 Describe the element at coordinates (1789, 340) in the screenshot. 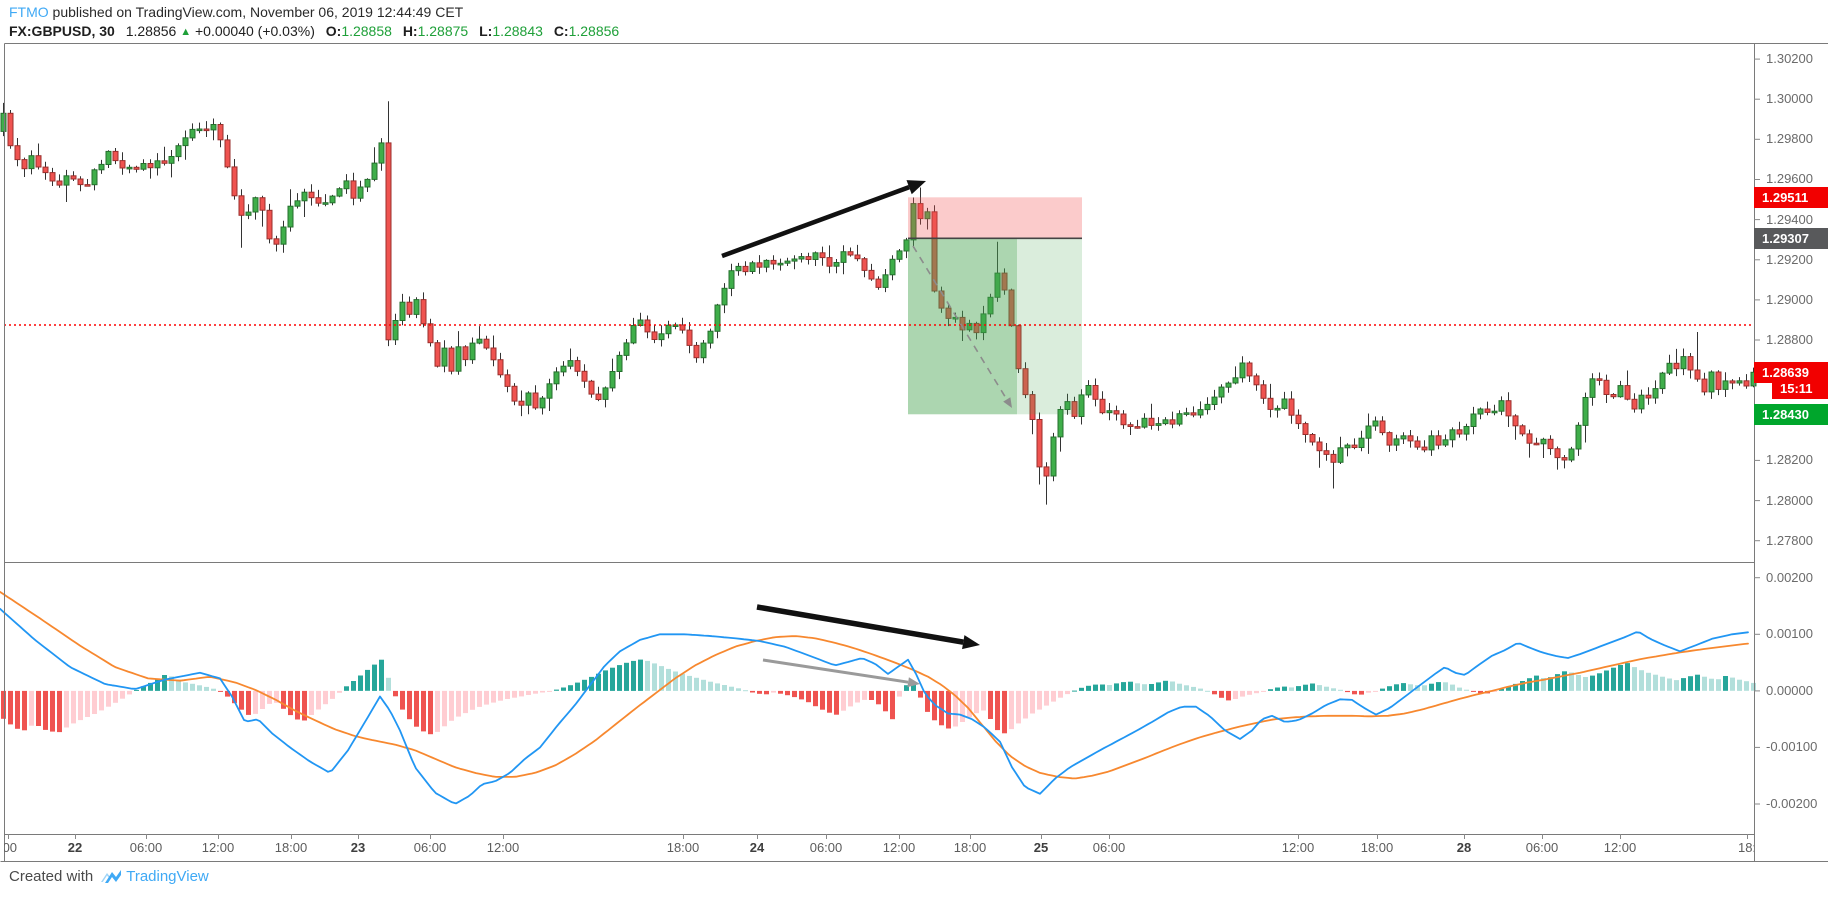

I see `price-axis-label: 1.28800` at that location.